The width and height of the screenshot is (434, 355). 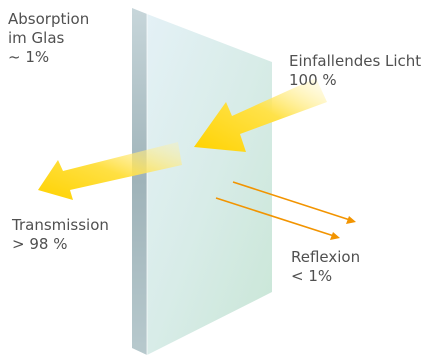 What do you see at coordinates (139, 181) in the screenshot?
I see `glass-edge` at bounding box center [139, 181].